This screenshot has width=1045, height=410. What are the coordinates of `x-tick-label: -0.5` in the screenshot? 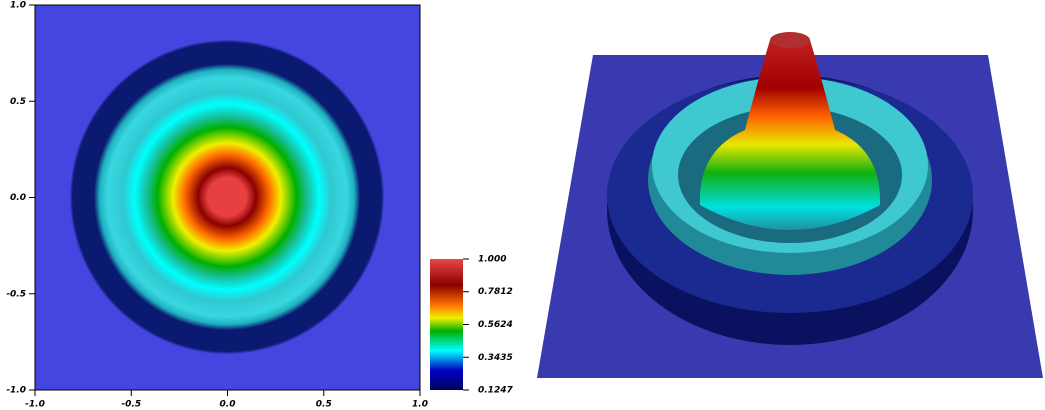 It's located at (131, 405).